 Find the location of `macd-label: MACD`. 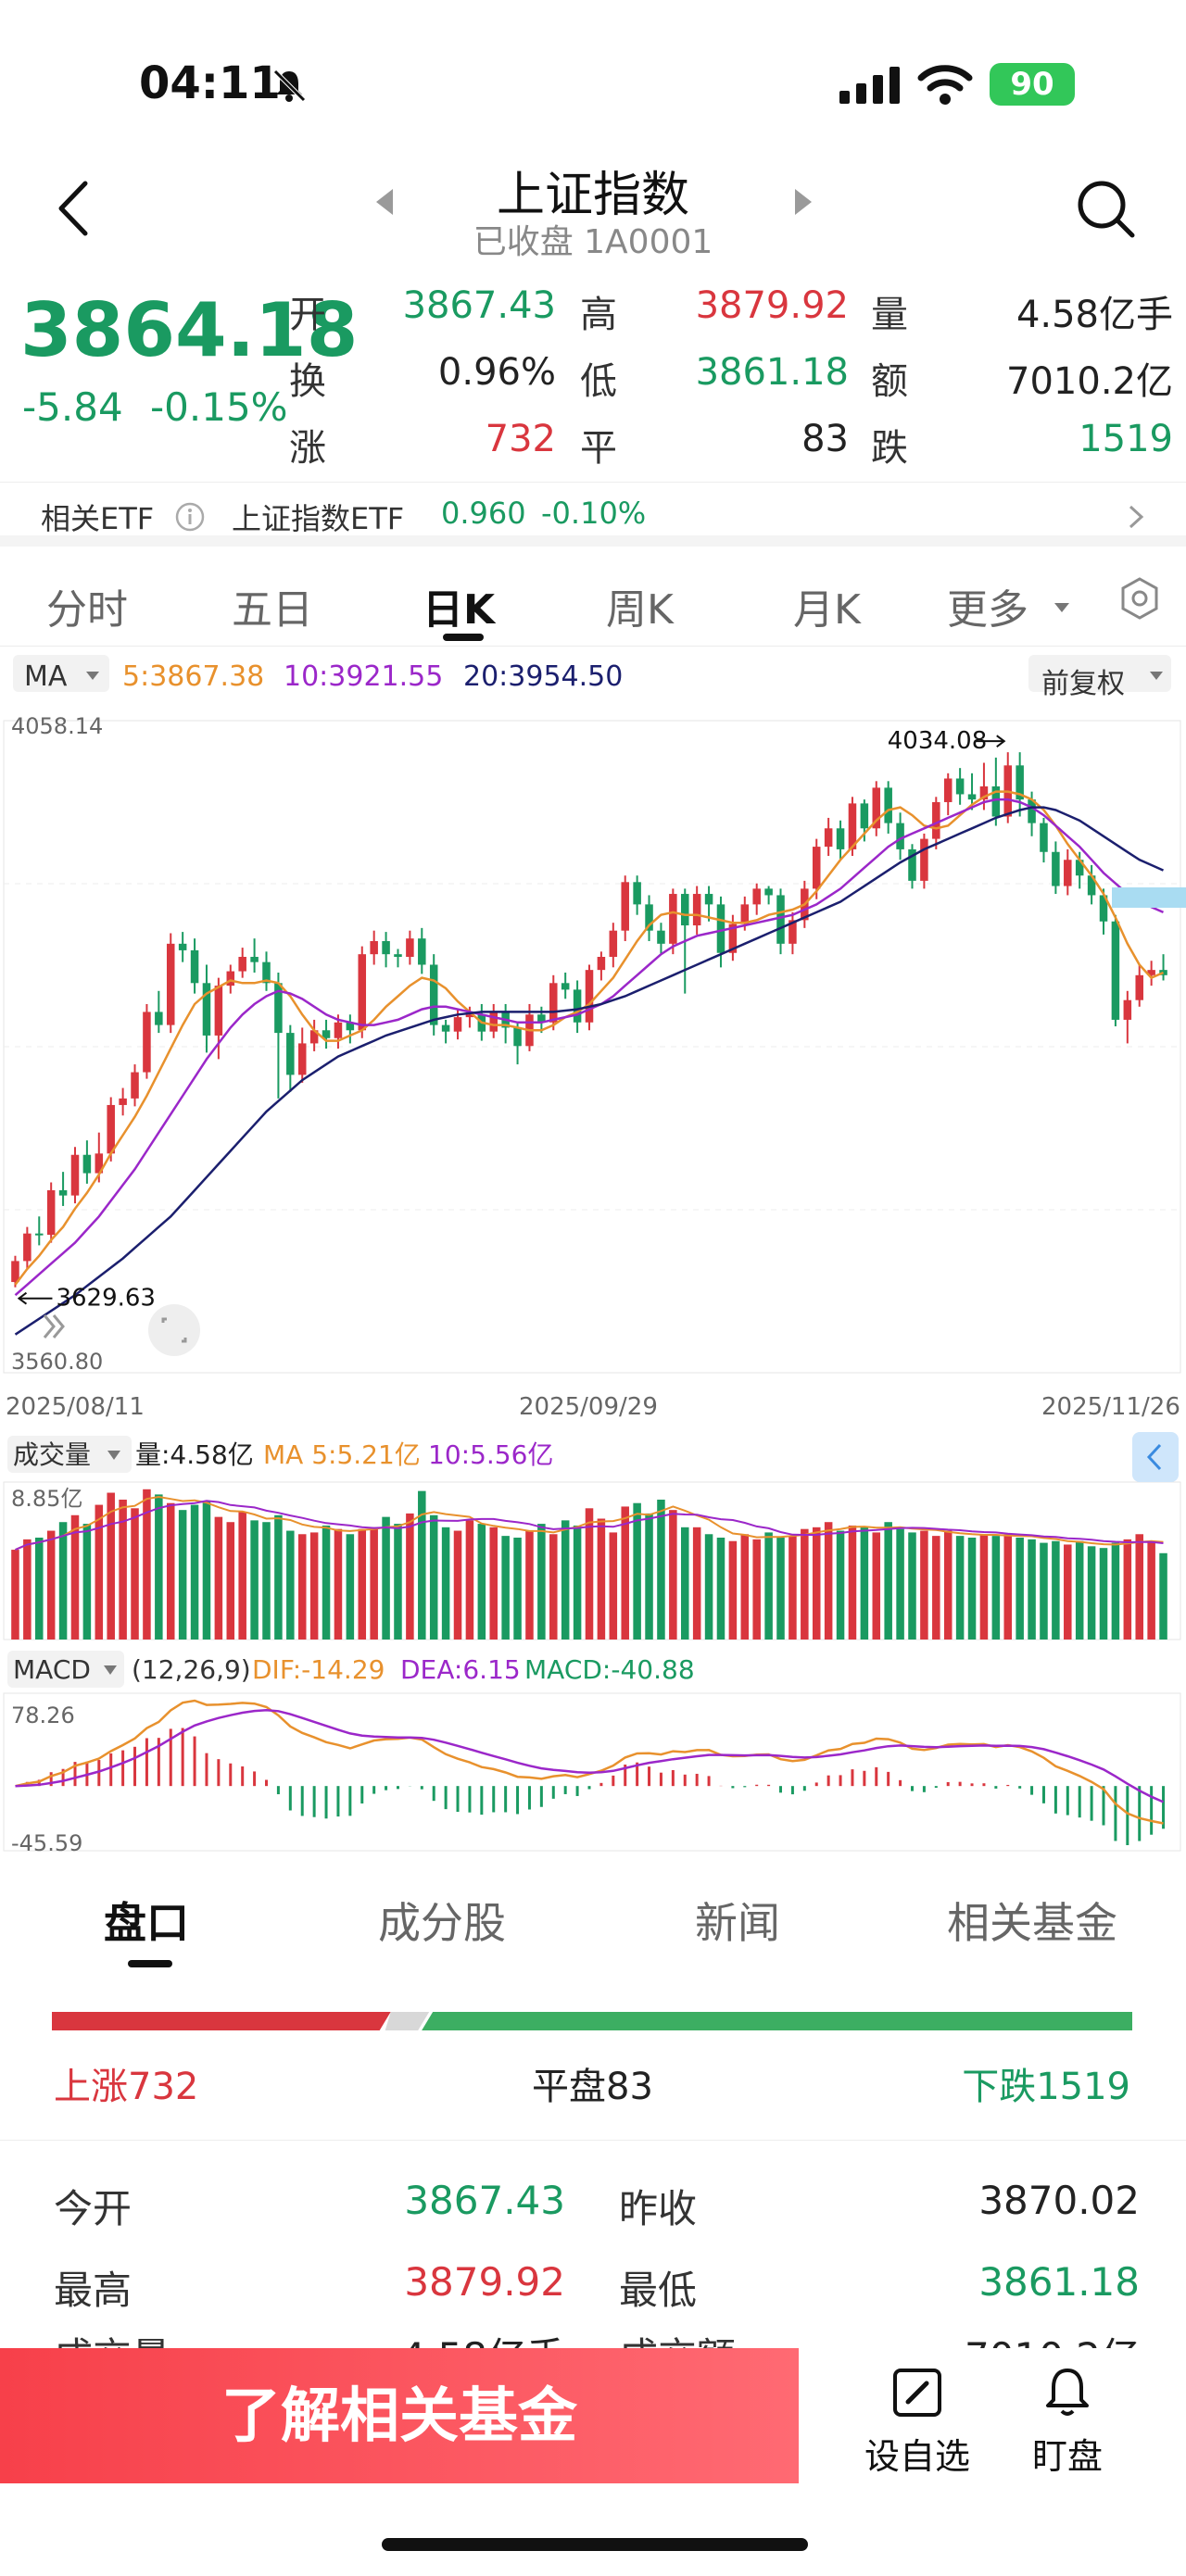

macd-label: MACD is located at coordinates (52, 1669).